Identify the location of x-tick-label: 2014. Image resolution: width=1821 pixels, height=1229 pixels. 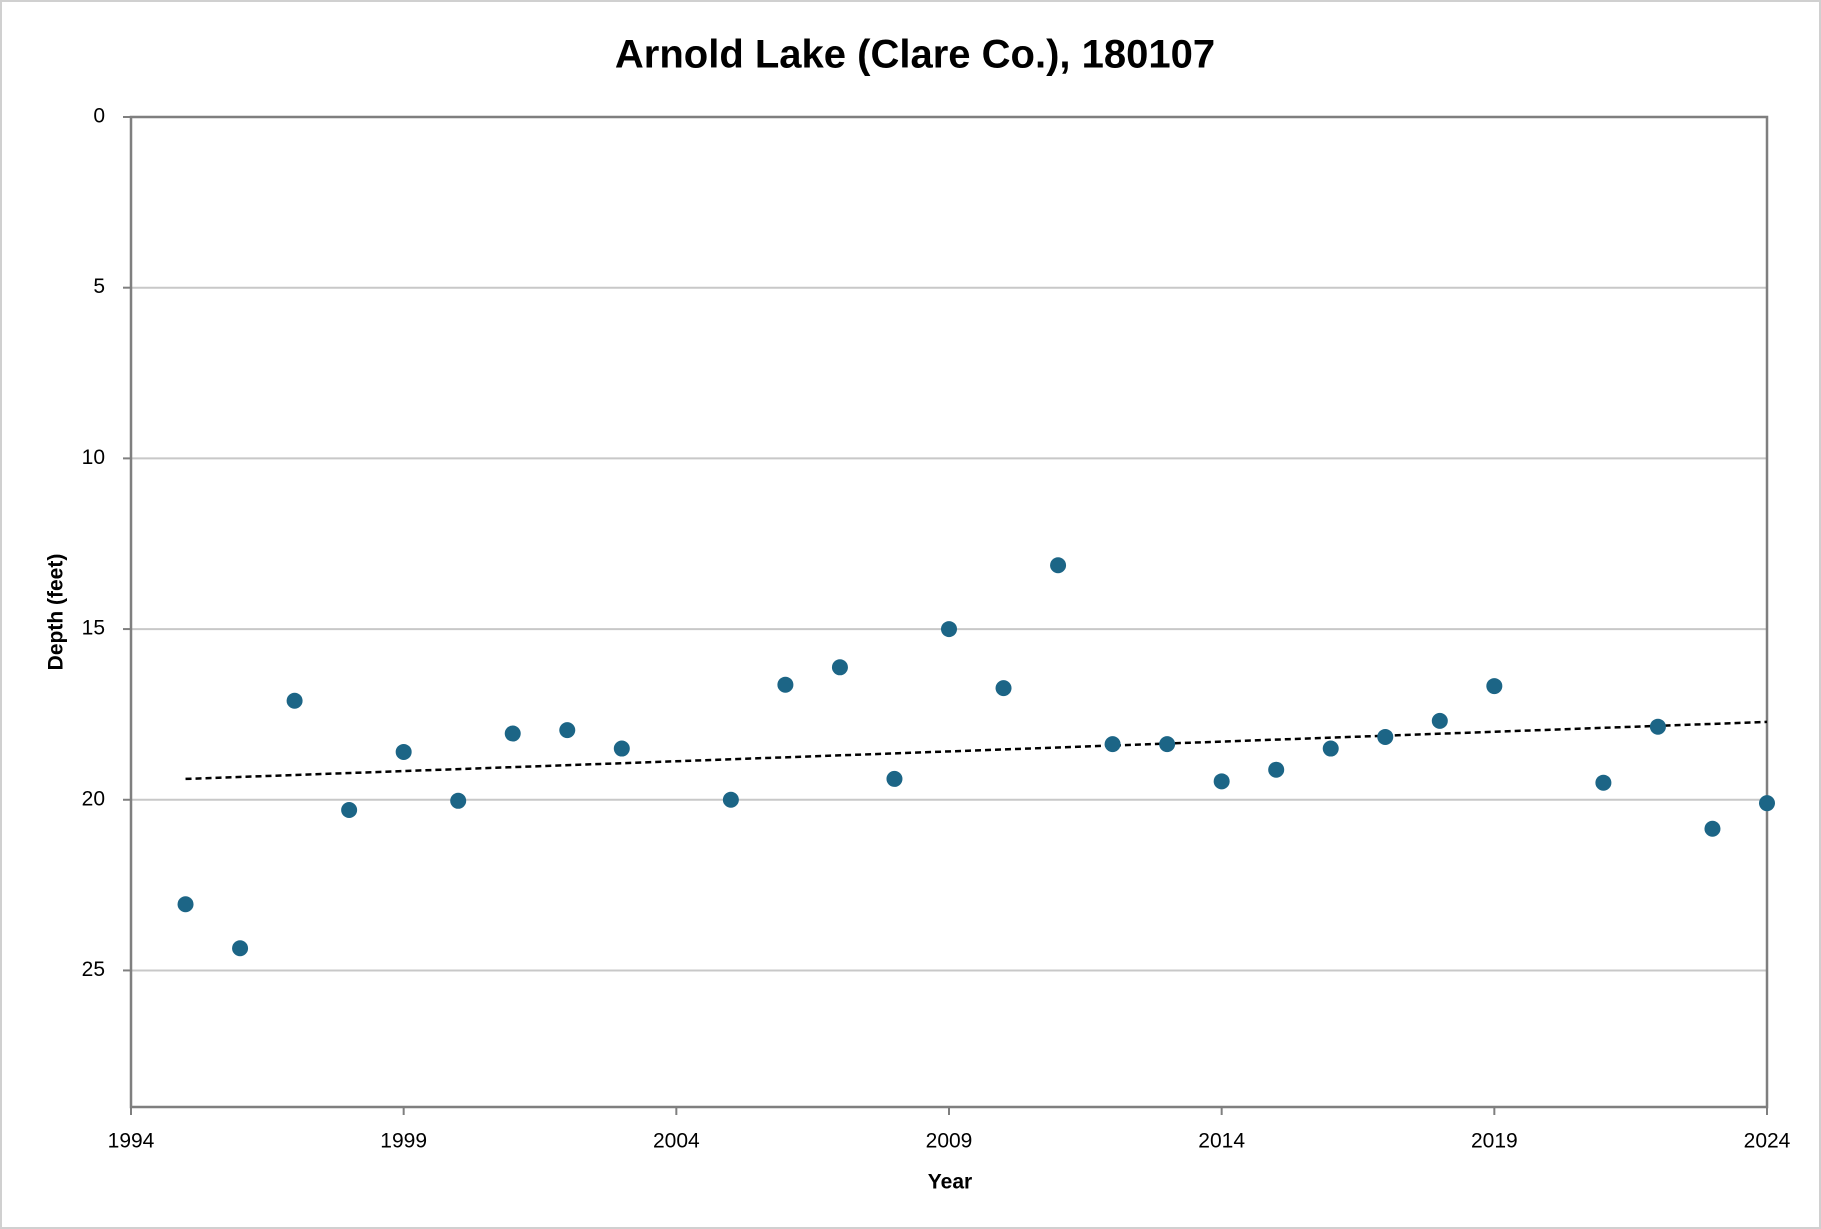
(1221, 1141).